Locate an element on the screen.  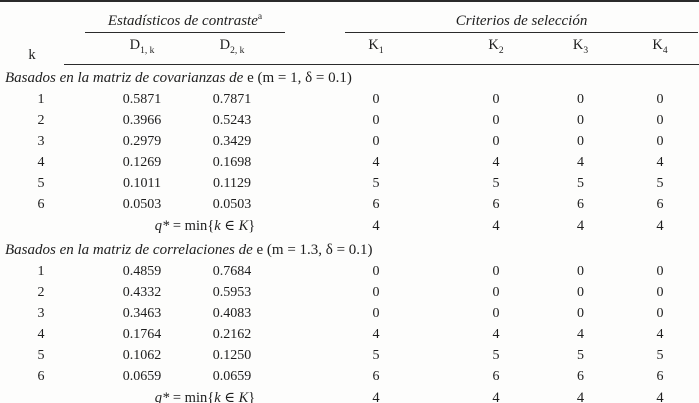
d1-cell: 0.5871 is located at coordinates (142, 99).